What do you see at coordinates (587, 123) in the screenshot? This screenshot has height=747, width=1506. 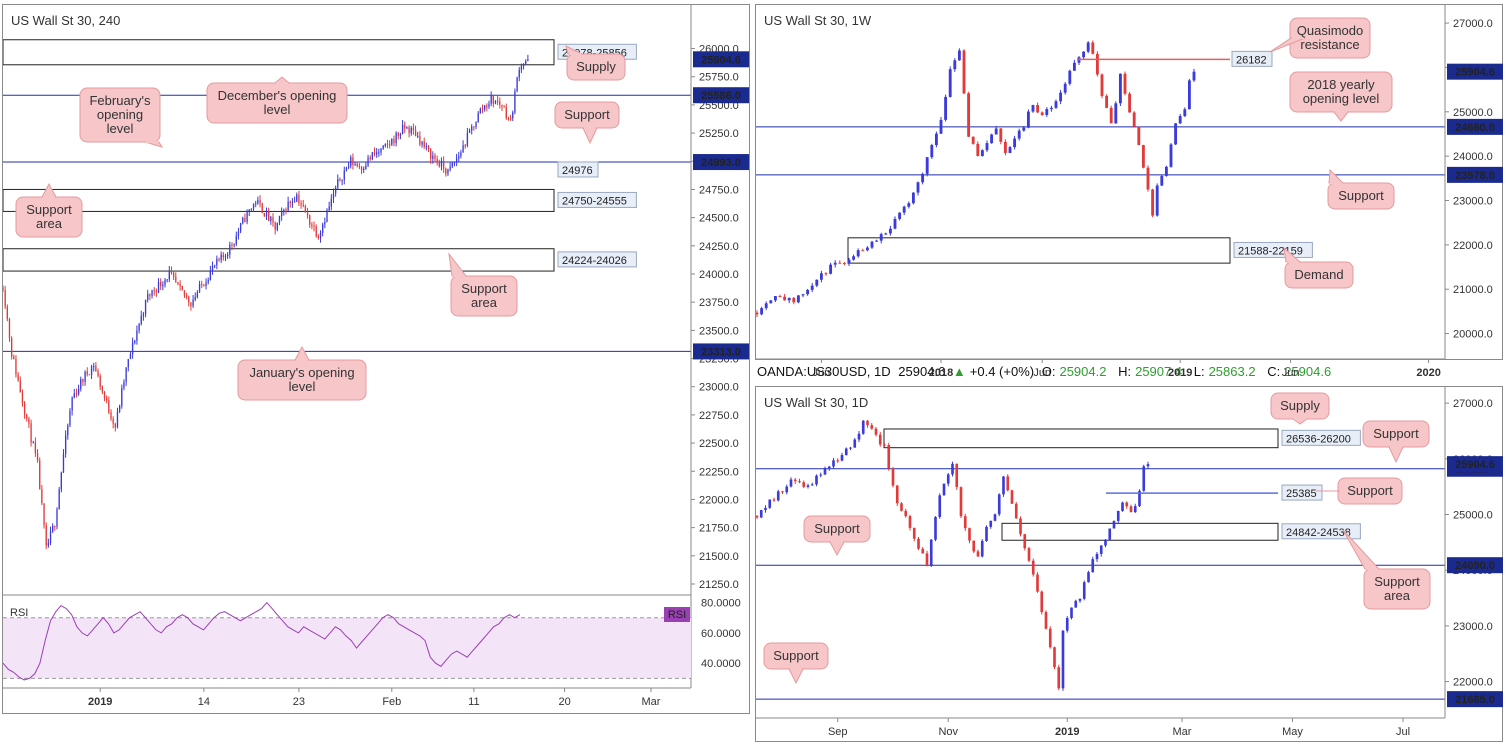 I see `callout-support: Support` at bounding box center [587, 123].